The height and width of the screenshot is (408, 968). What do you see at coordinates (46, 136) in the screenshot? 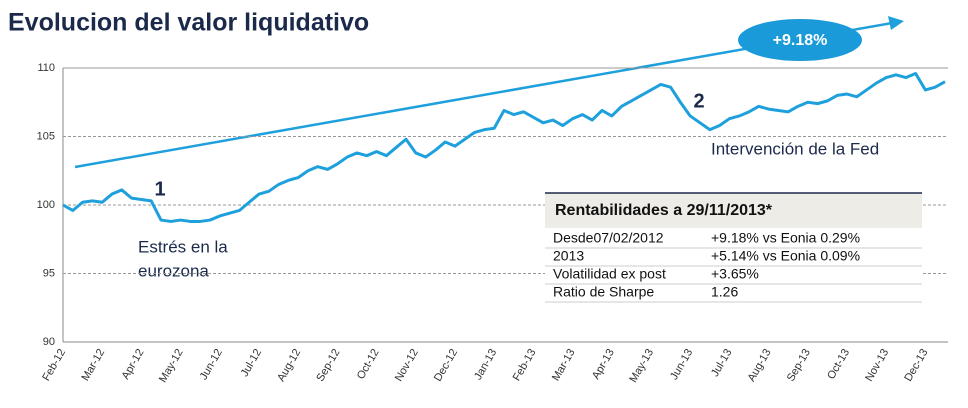
I see `y-tick-label: 105` at bounding box center [46, 136].